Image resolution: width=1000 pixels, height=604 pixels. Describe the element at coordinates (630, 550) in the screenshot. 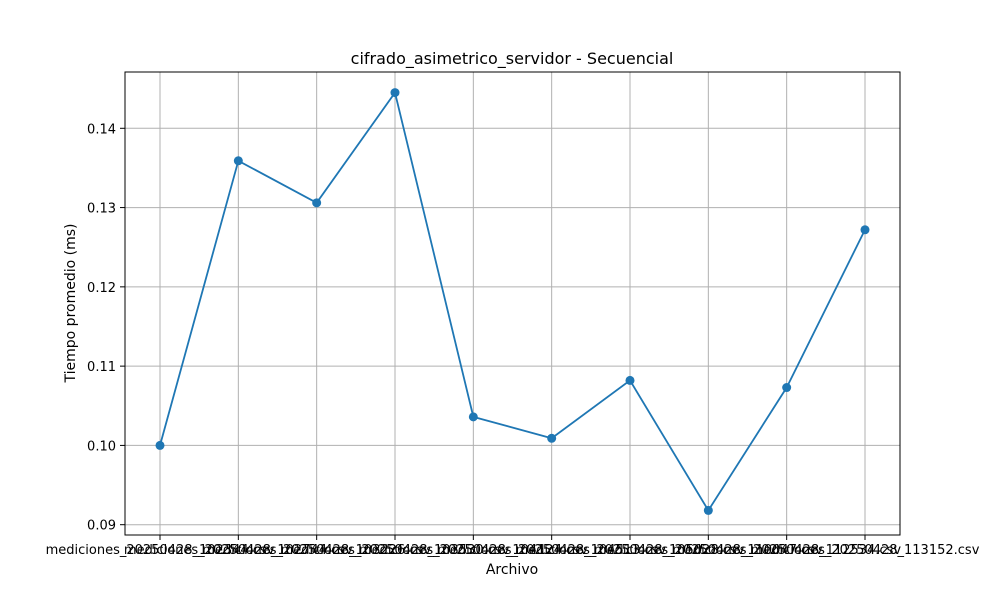

I see `x-tick-label: mediciones_20250428_105028.csv` at that location.